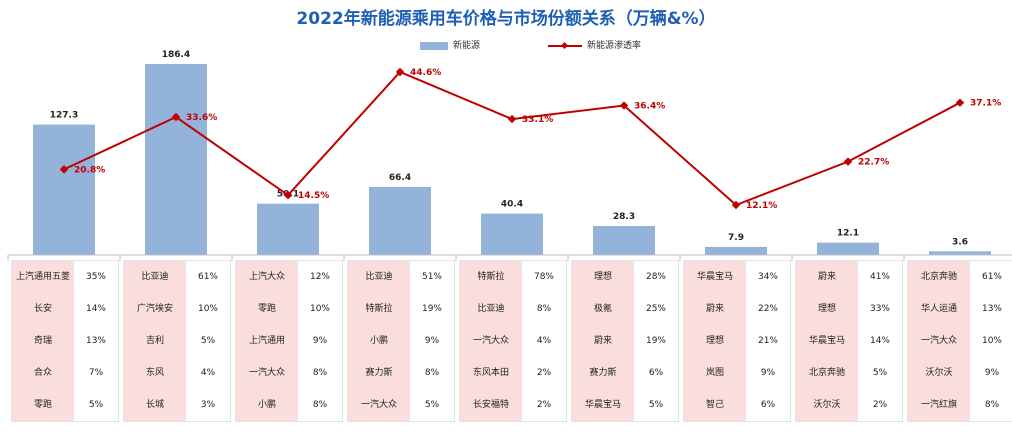 The image size is (1012, 441). I want to click on bar-value-label-4: 40.4, so click(512, 205).